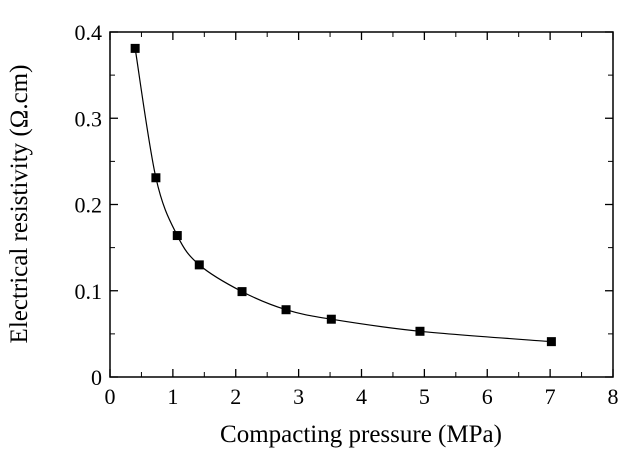 Image resolution: width=630 pixels, height=451 pixels. What do you see at coordinates (89, 118) in the screenshot?
I see `y-tick-label: 0.3` at bounding box center [89, 118].